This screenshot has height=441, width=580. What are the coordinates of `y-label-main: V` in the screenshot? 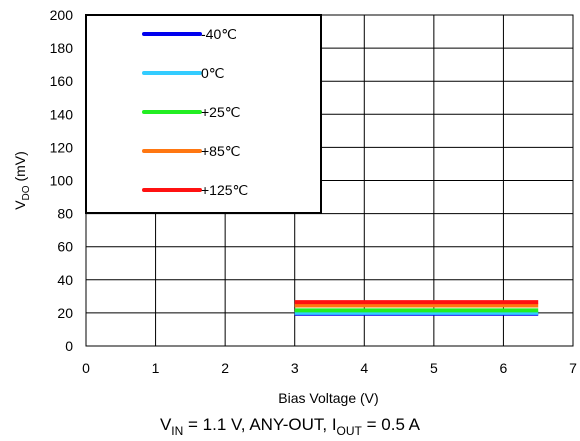 It's located at (20, 205).